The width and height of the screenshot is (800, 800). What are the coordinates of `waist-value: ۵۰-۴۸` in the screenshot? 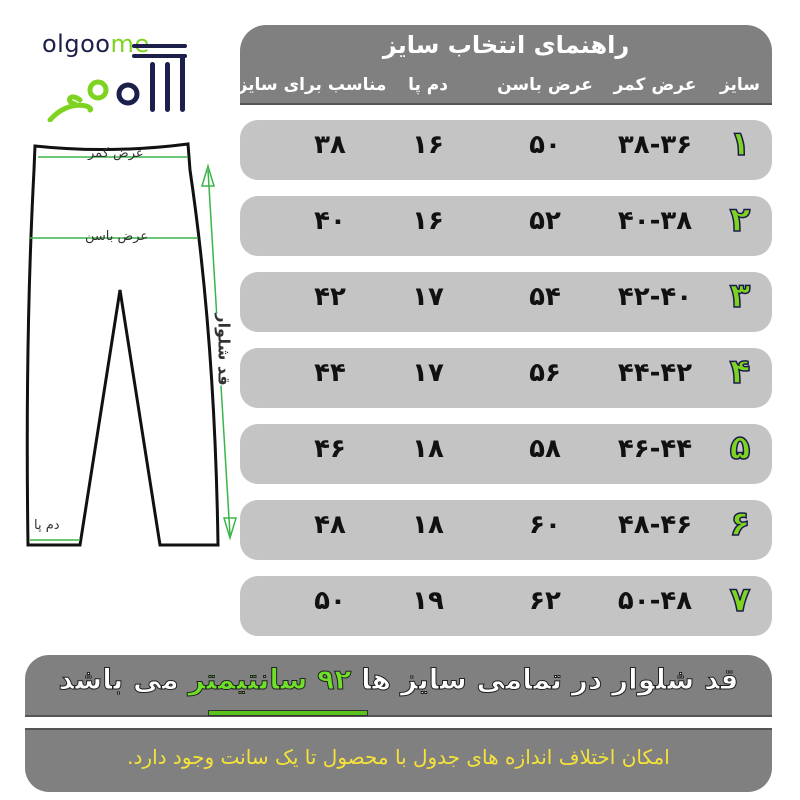 It's located at (655, 601).